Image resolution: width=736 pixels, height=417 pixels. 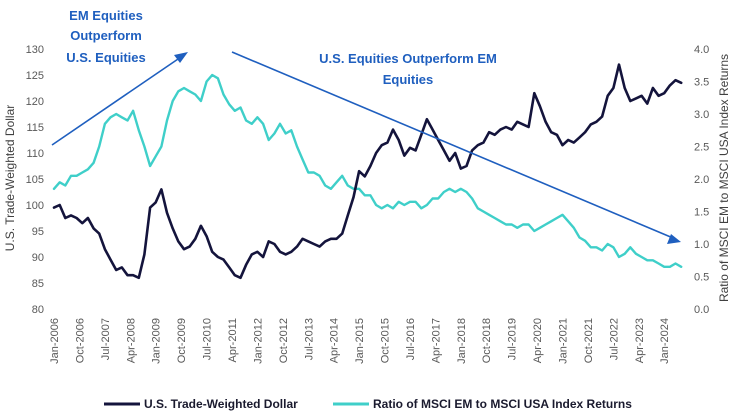 What do you see at coordinates (335, 340) in the screenshot?
I see `x-tick-label-11: Apr-2014` at bounding box center [335, 340].